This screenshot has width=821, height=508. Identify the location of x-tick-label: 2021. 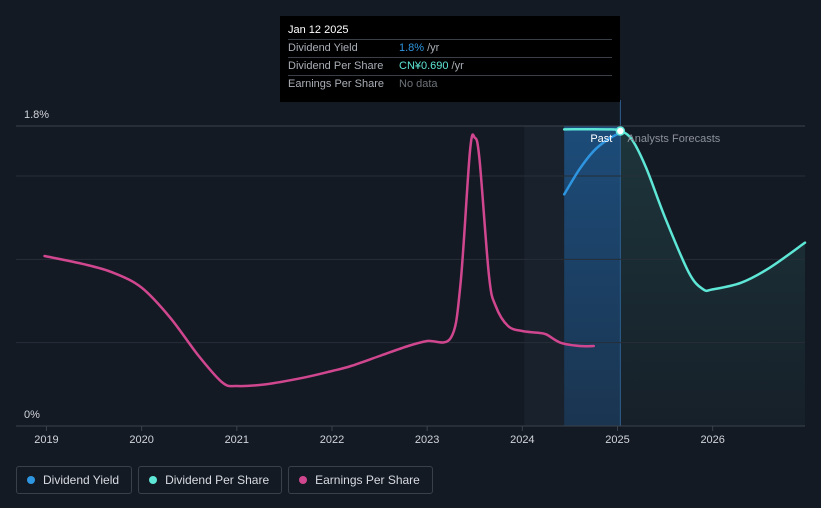
(237, 440).